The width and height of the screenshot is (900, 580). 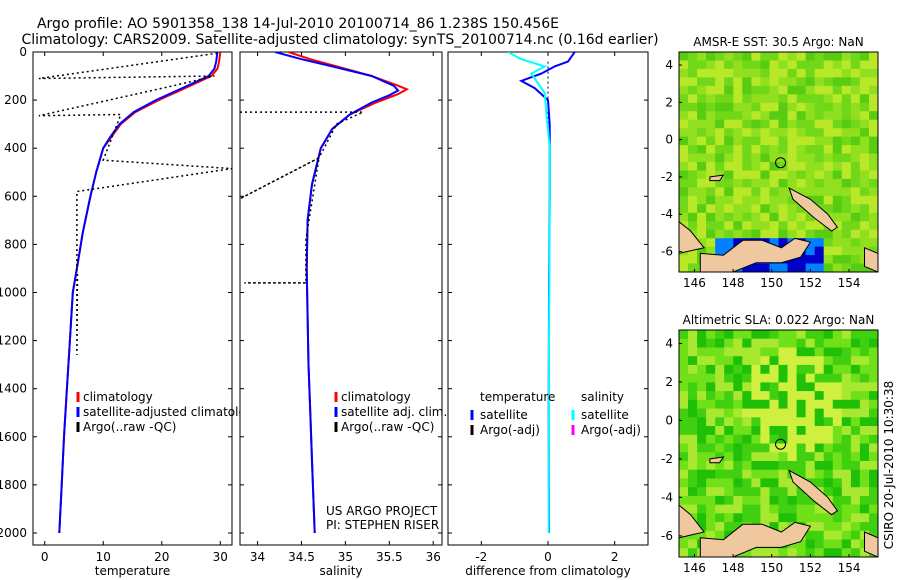 I want to click on sst_map-cells, so click(x=778, y=162).